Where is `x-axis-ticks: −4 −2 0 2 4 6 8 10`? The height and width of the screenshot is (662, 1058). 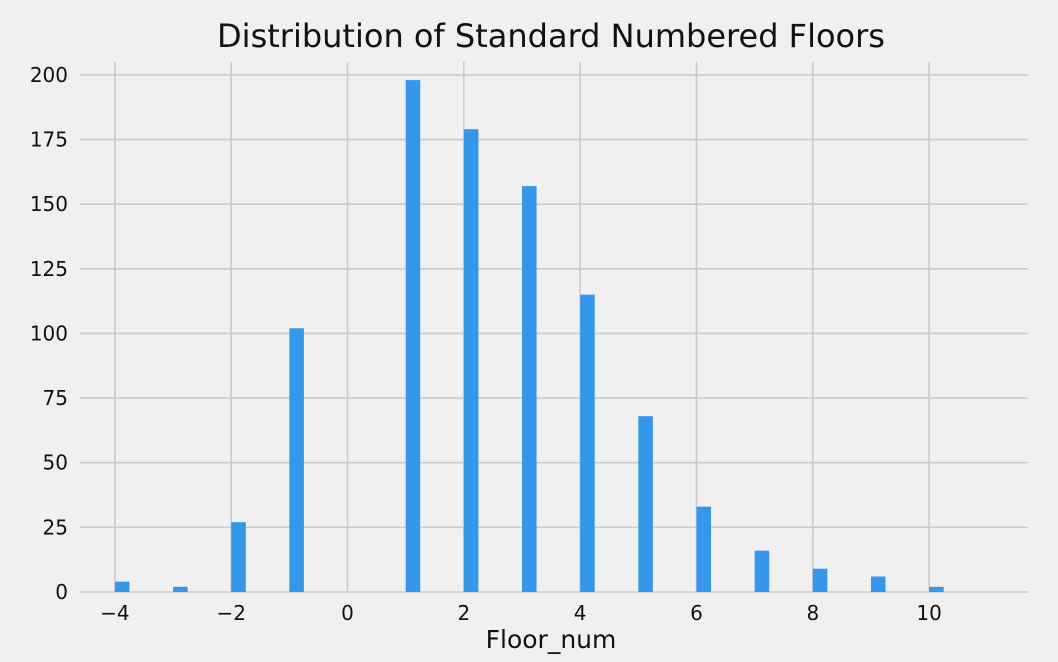
x-axis-ticks: −4 −2 0 2 4 6 8 10 is located at coordinates (521, 613).